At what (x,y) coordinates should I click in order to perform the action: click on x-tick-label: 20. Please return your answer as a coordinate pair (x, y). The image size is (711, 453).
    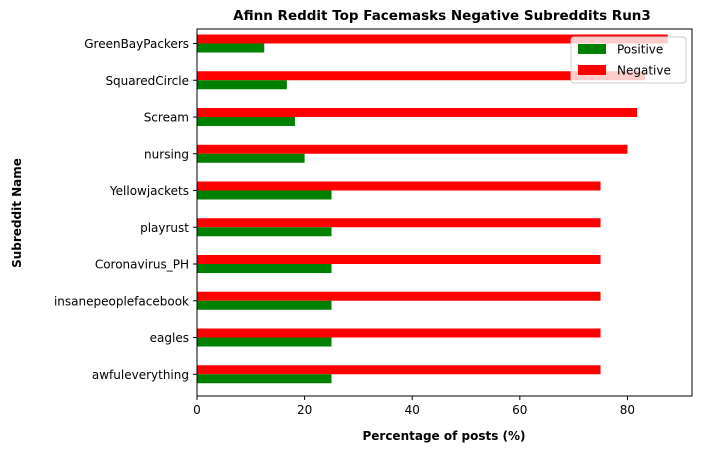
    Looking at the image, I should click on (304, 410).